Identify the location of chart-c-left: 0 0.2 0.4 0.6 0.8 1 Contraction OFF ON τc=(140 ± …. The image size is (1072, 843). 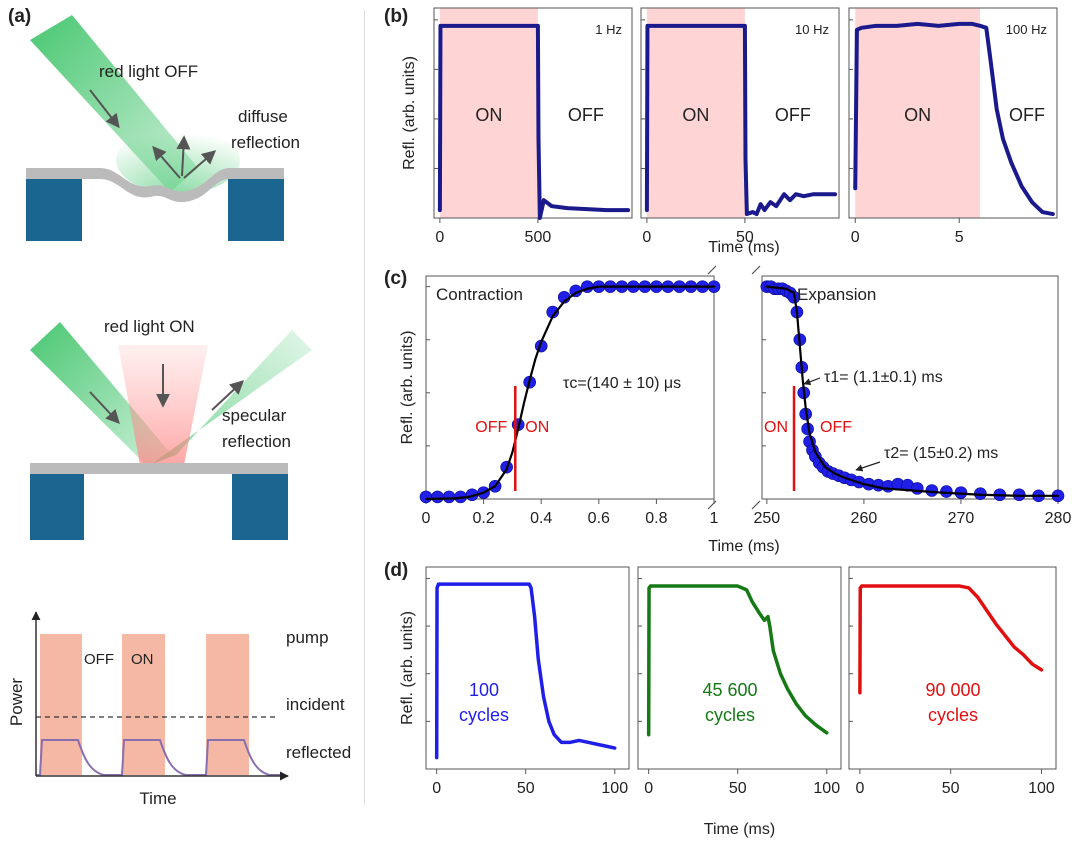
(560, 401).